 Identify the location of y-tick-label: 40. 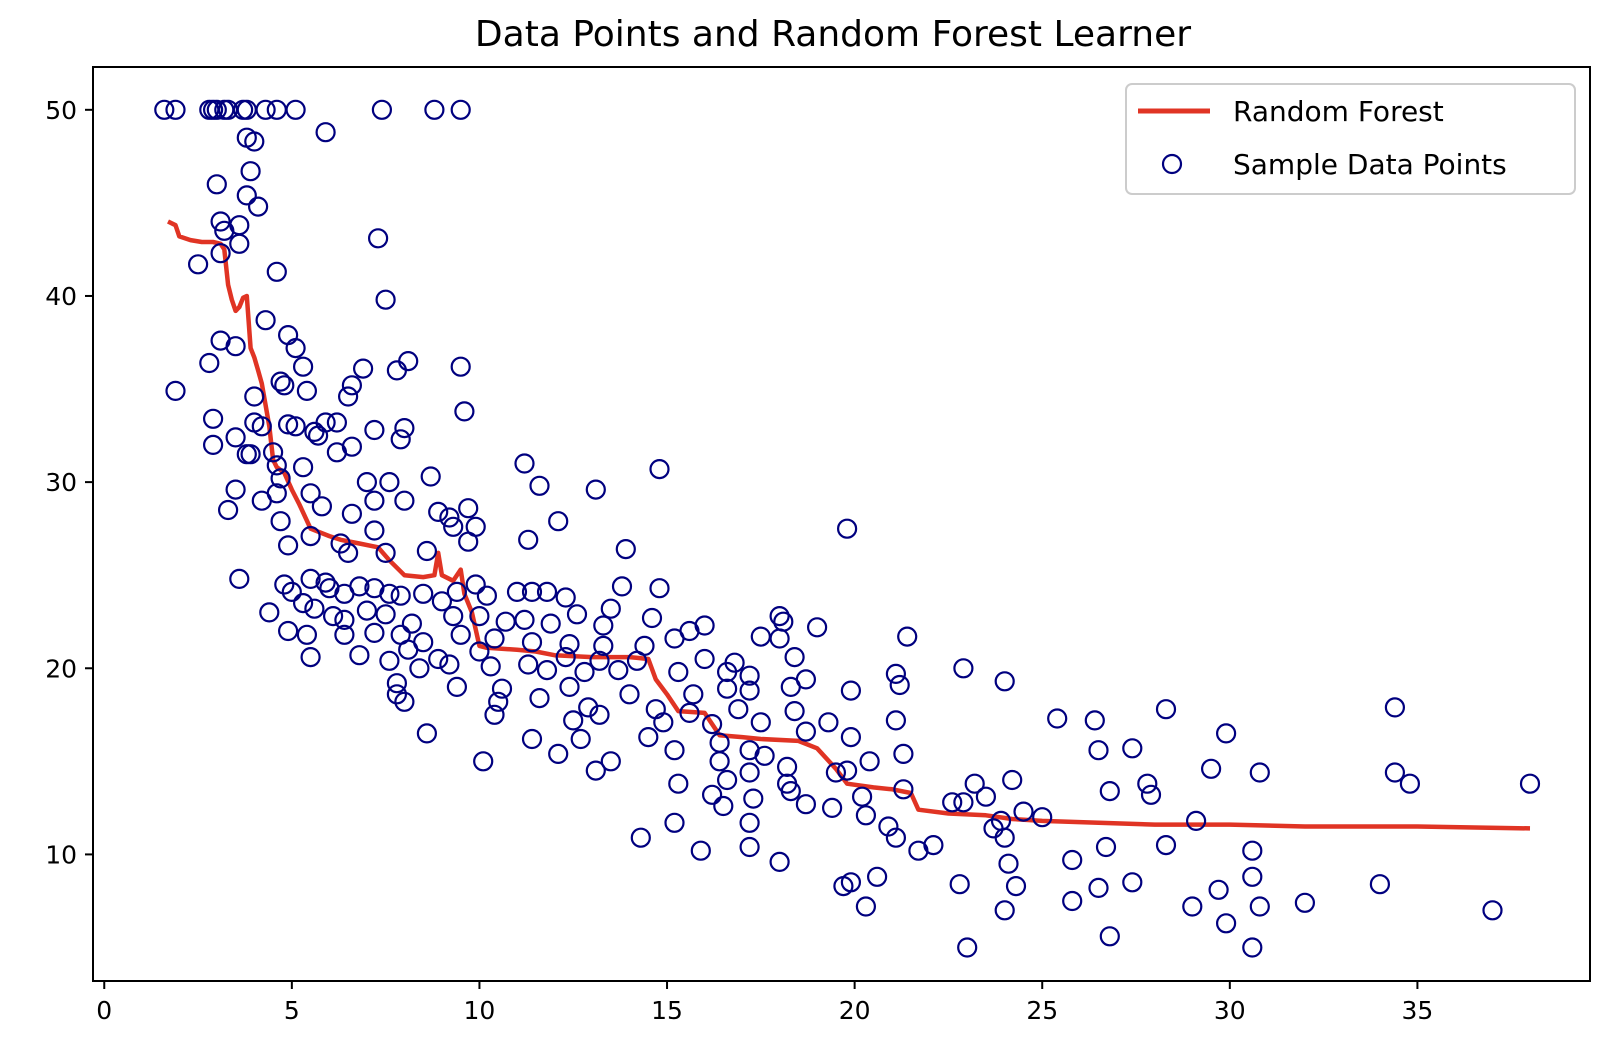
(61, 296).